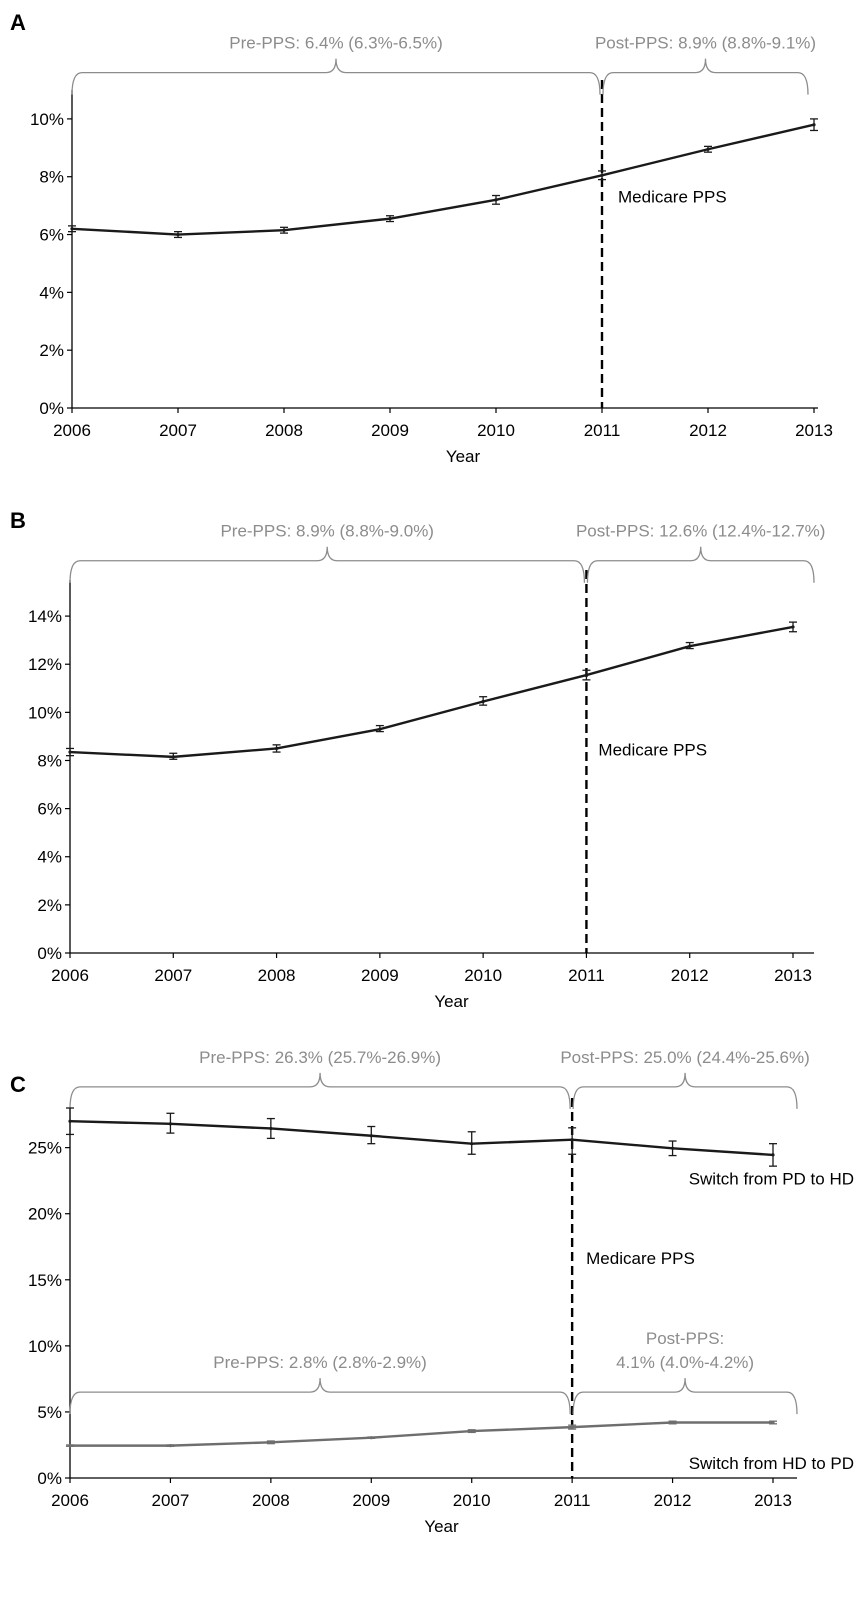 The width and height of the screenshot is (866, 1617). Describe the element at coordinates (771, 1463) in the screenshot. I see `series-label: Switch from HD to PD` at that location.